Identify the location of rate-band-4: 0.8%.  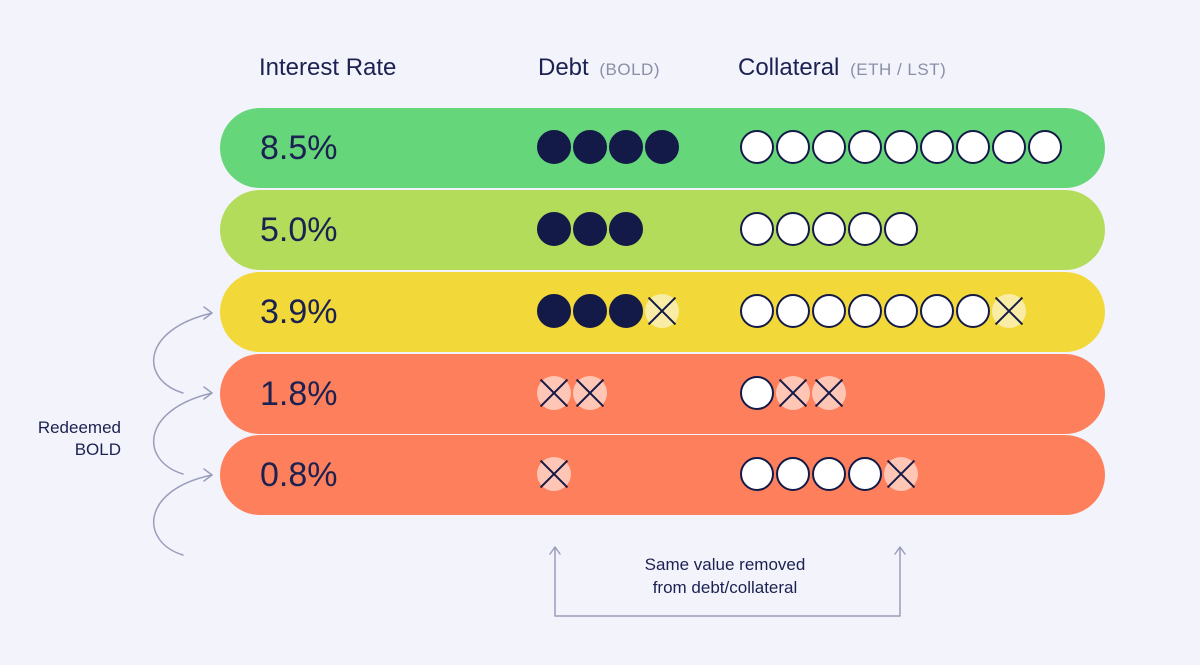
(662, 475).